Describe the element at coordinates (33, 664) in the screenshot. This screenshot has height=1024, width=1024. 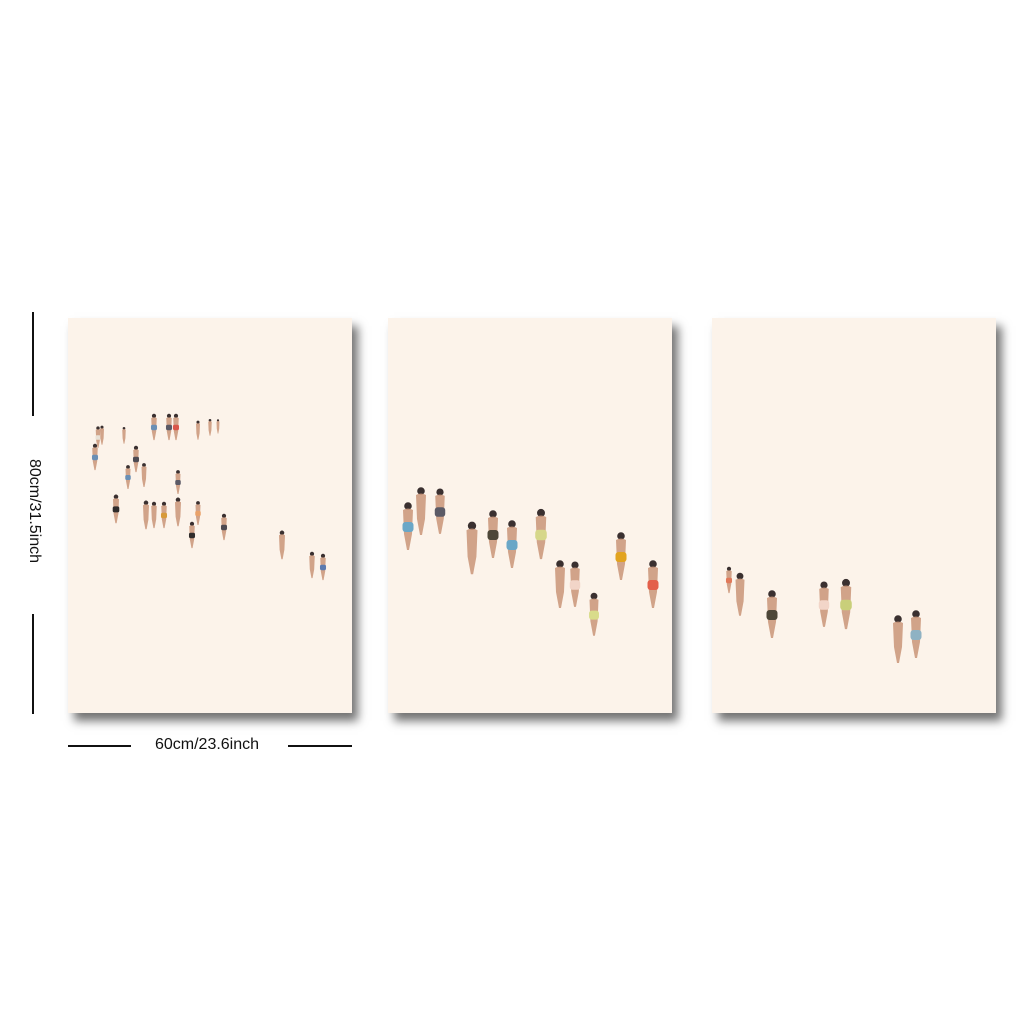
I see `height-dimension-line-bottom` at that location.